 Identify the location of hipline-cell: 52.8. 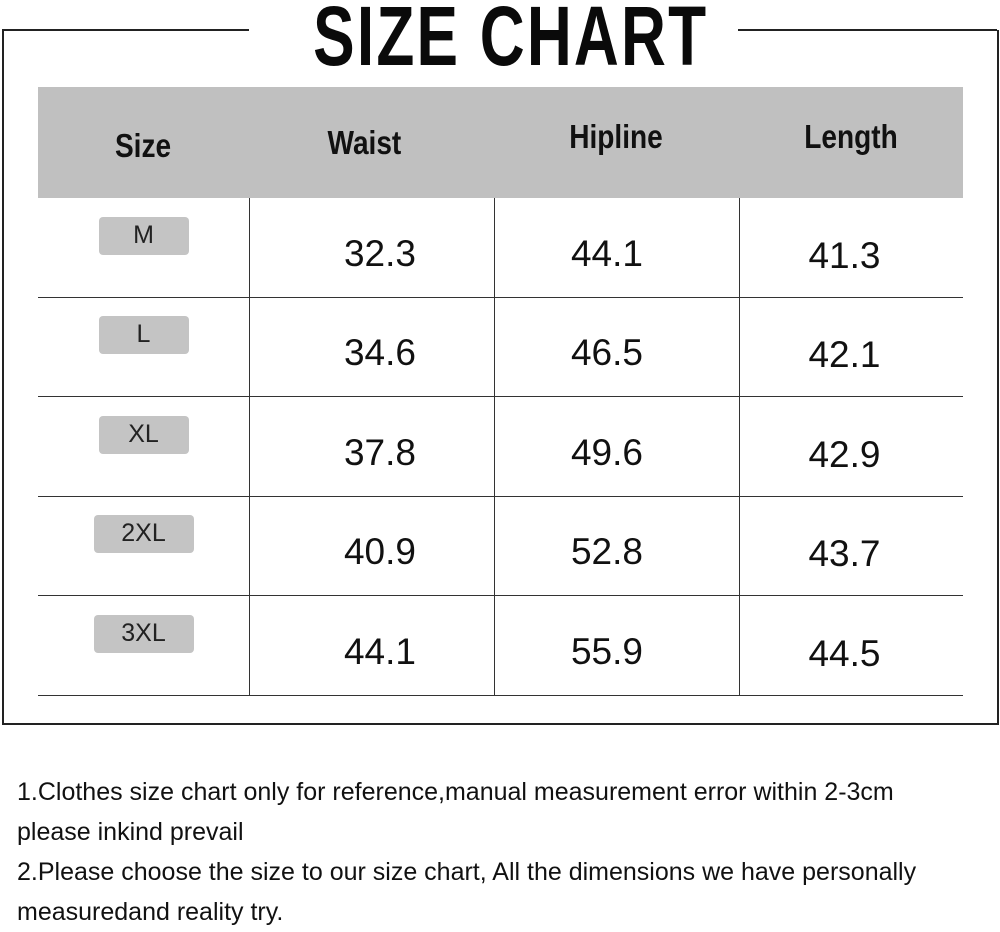
(606, 551).